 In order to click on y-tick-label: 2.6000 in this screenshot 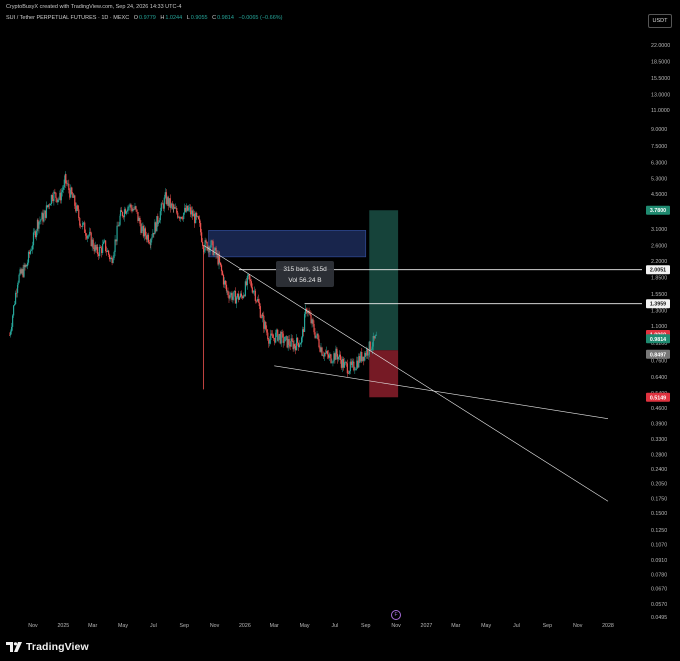, I will do `click(659, 246)`.